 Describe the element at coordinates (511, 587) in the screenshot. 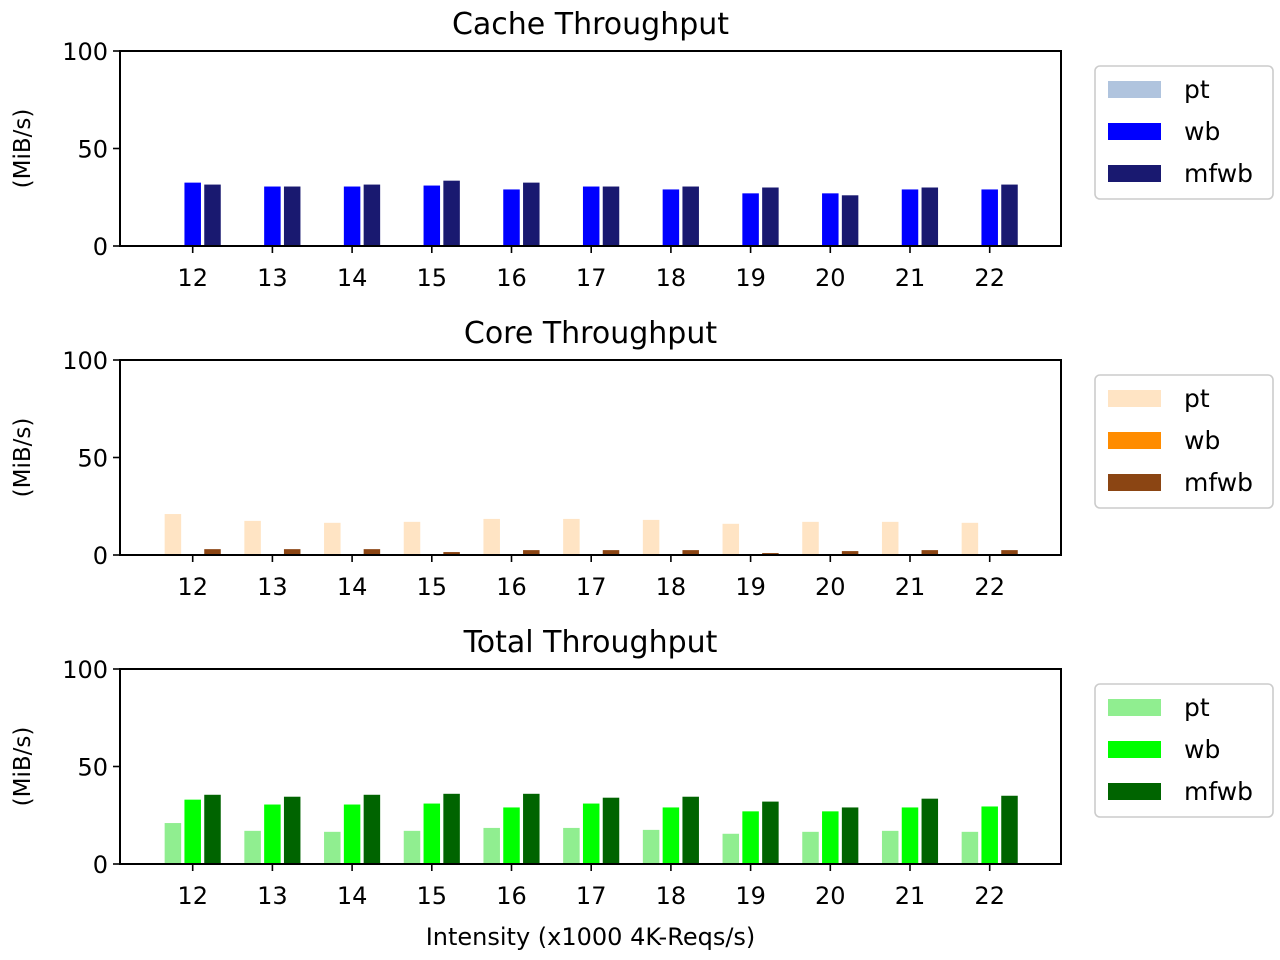

I see `x-tick-label: 16` at that location.